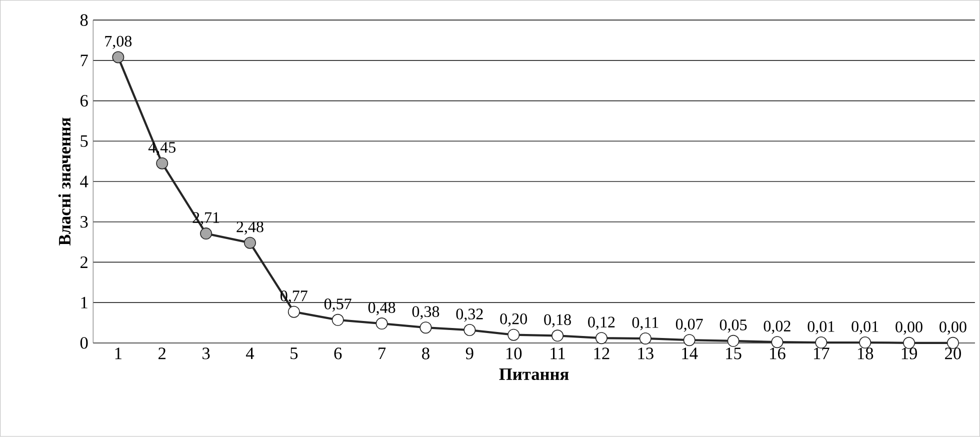 The image size is (980, 437). I want to click on y-tick-label: 5, so click(84, 142).